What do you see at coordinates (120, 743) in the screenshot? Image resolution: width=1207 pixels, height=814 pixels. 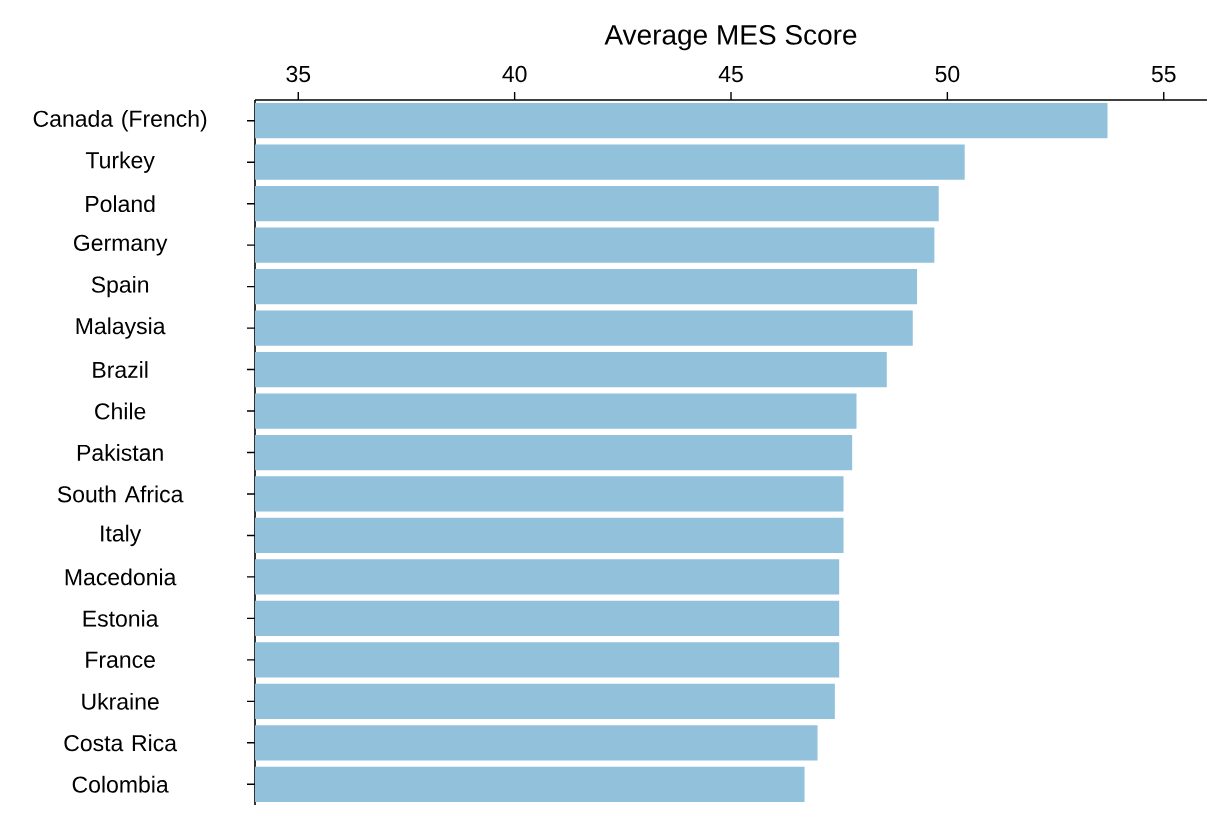 I see `y-tick-label: Costa Rica` at bounding box center [120, 743].